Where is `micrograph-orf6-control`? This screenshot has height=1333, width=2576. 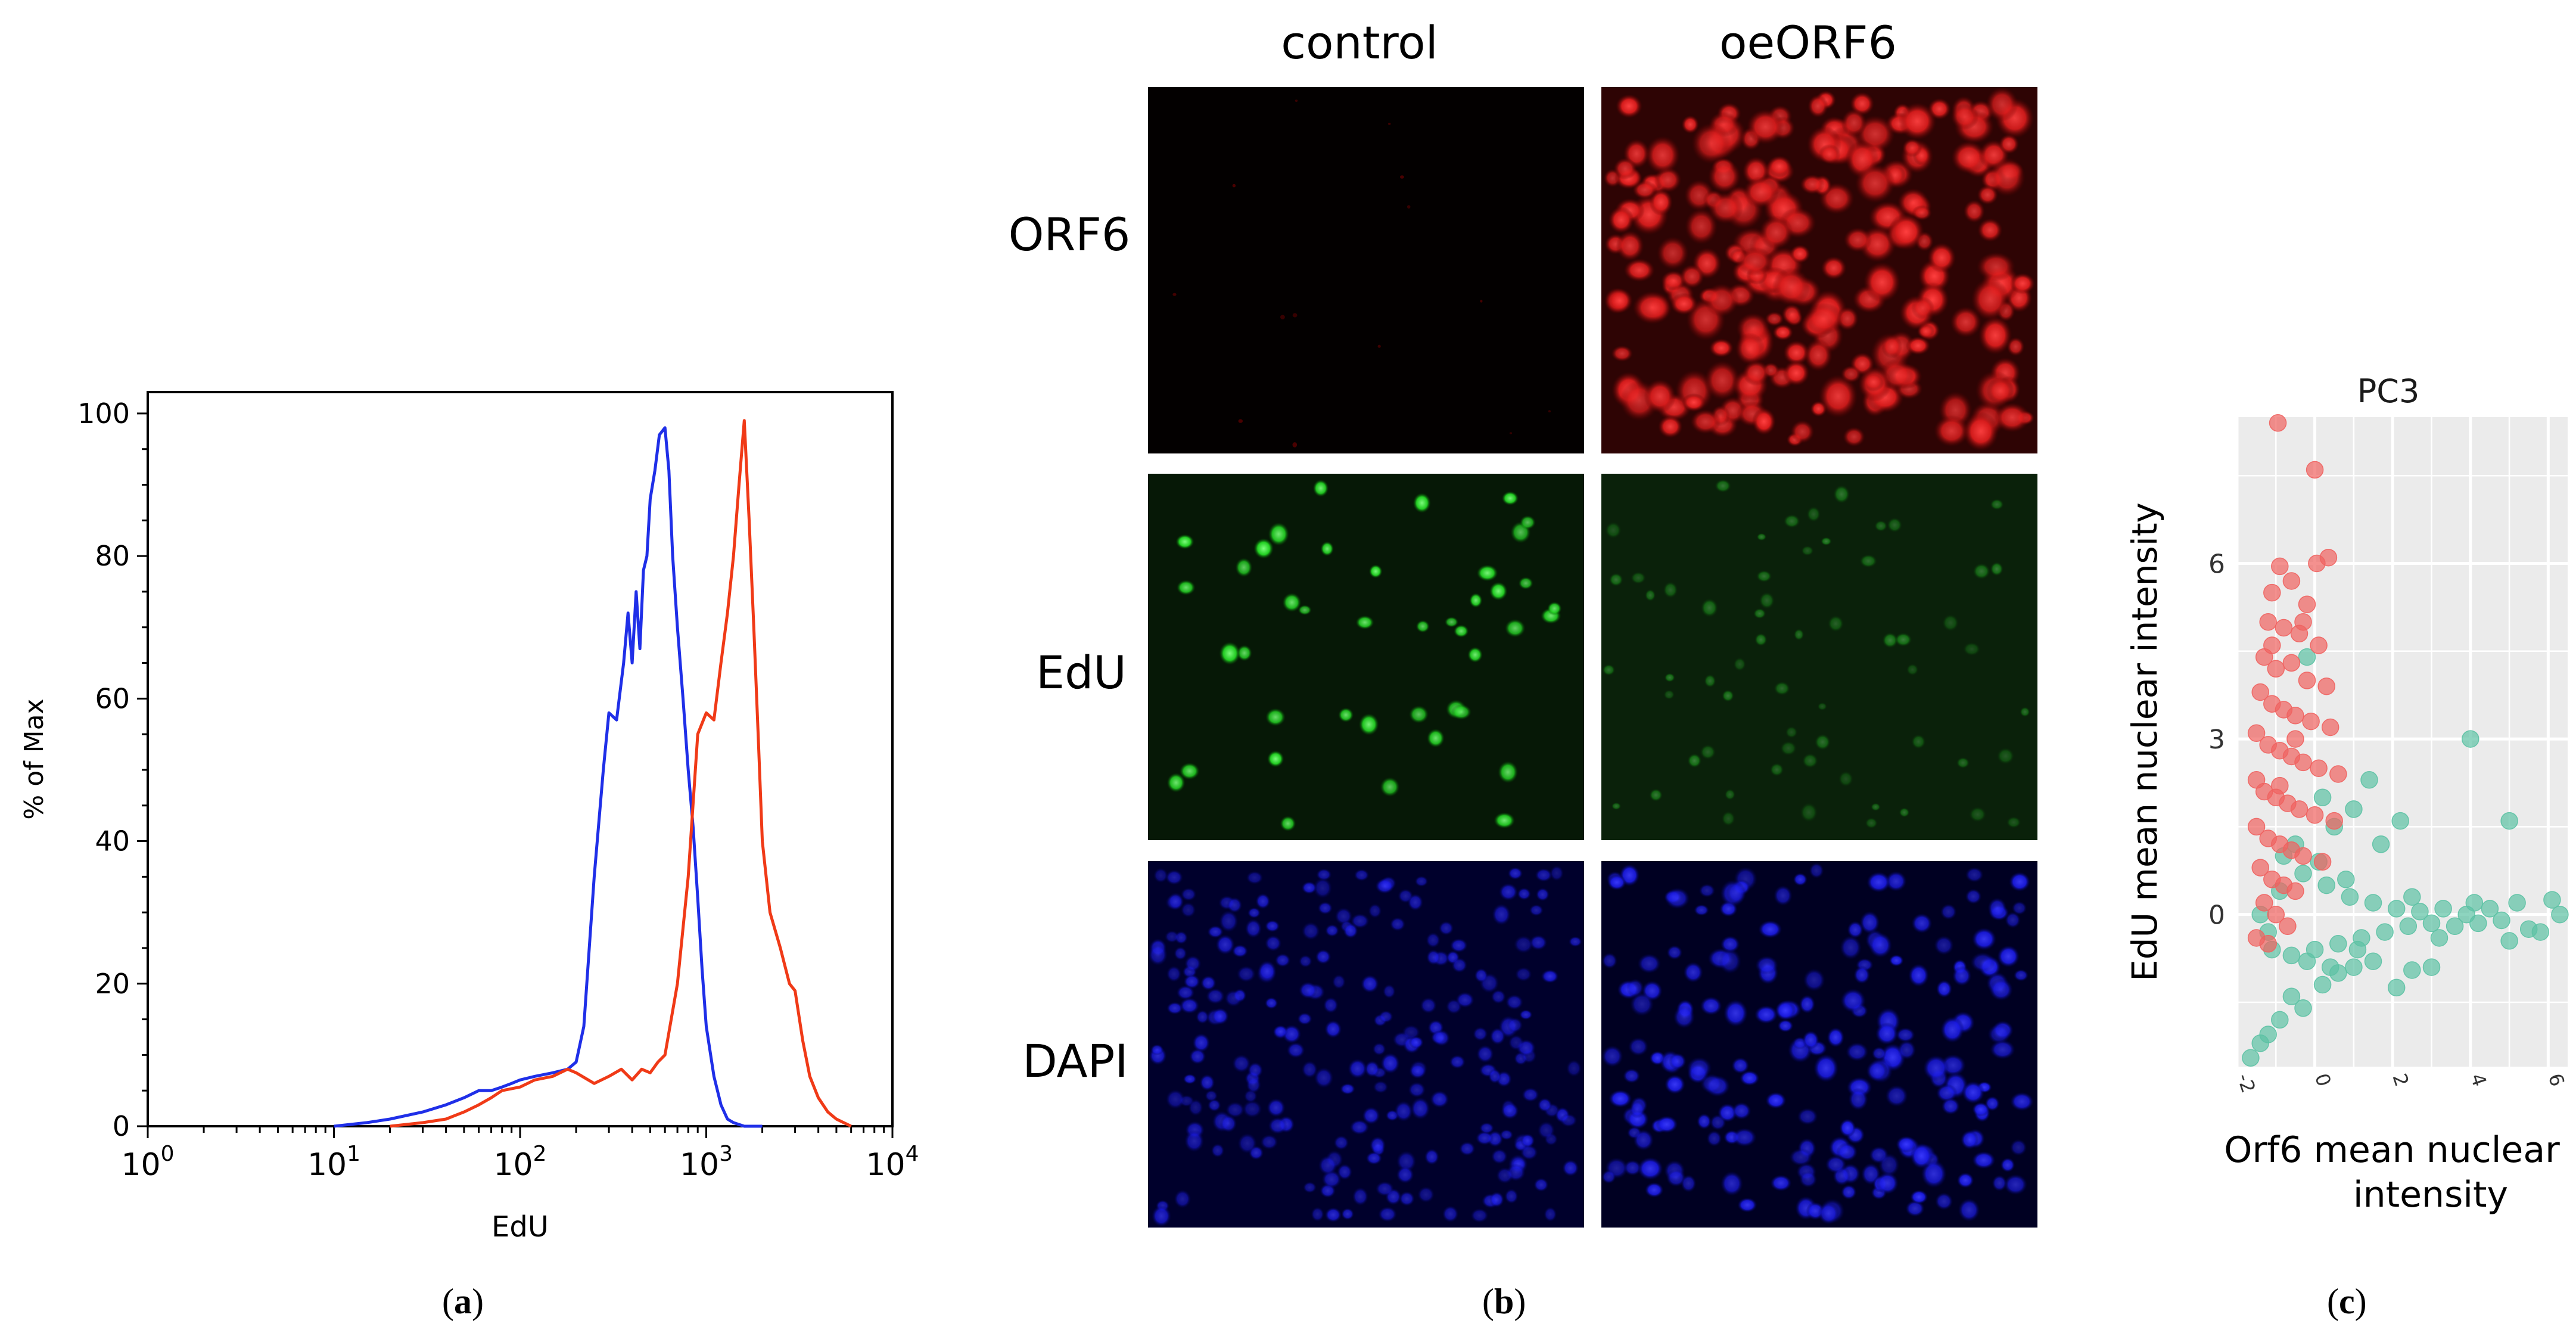 micrograph-orf6-control is located at coordinates (1366, 270).